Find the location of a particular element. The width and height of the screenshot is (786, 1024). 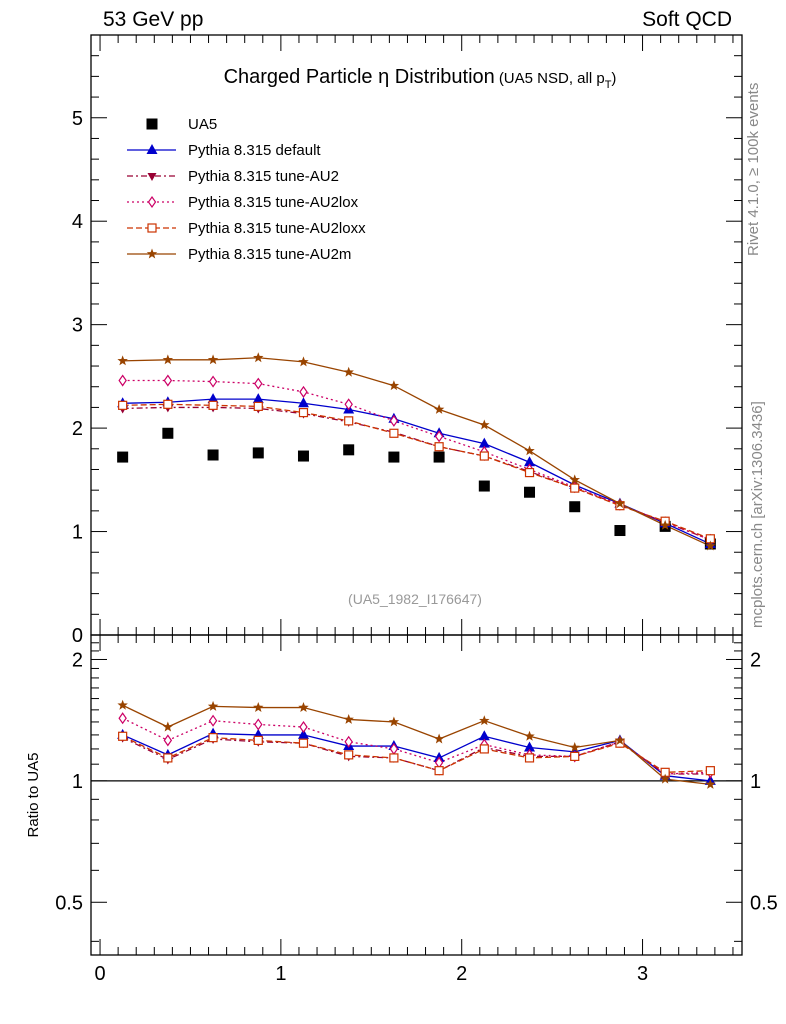

x-tick-label: 0 is located at coordinates (99, 974).